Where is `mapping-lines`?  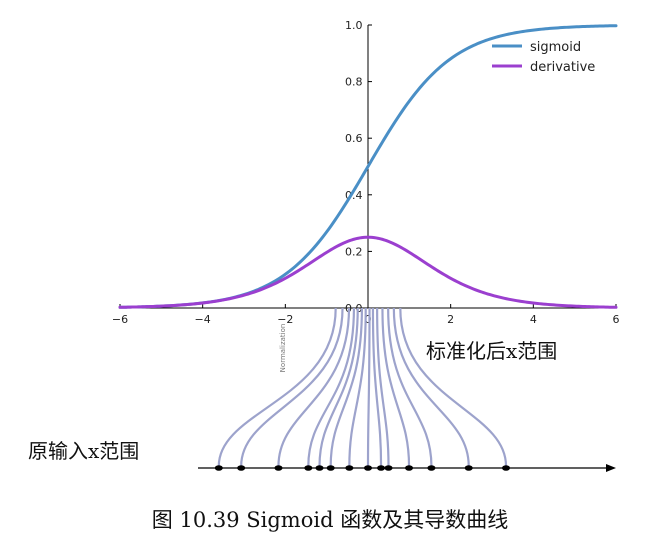
mapping-lines is located at coordinates (362, 387).